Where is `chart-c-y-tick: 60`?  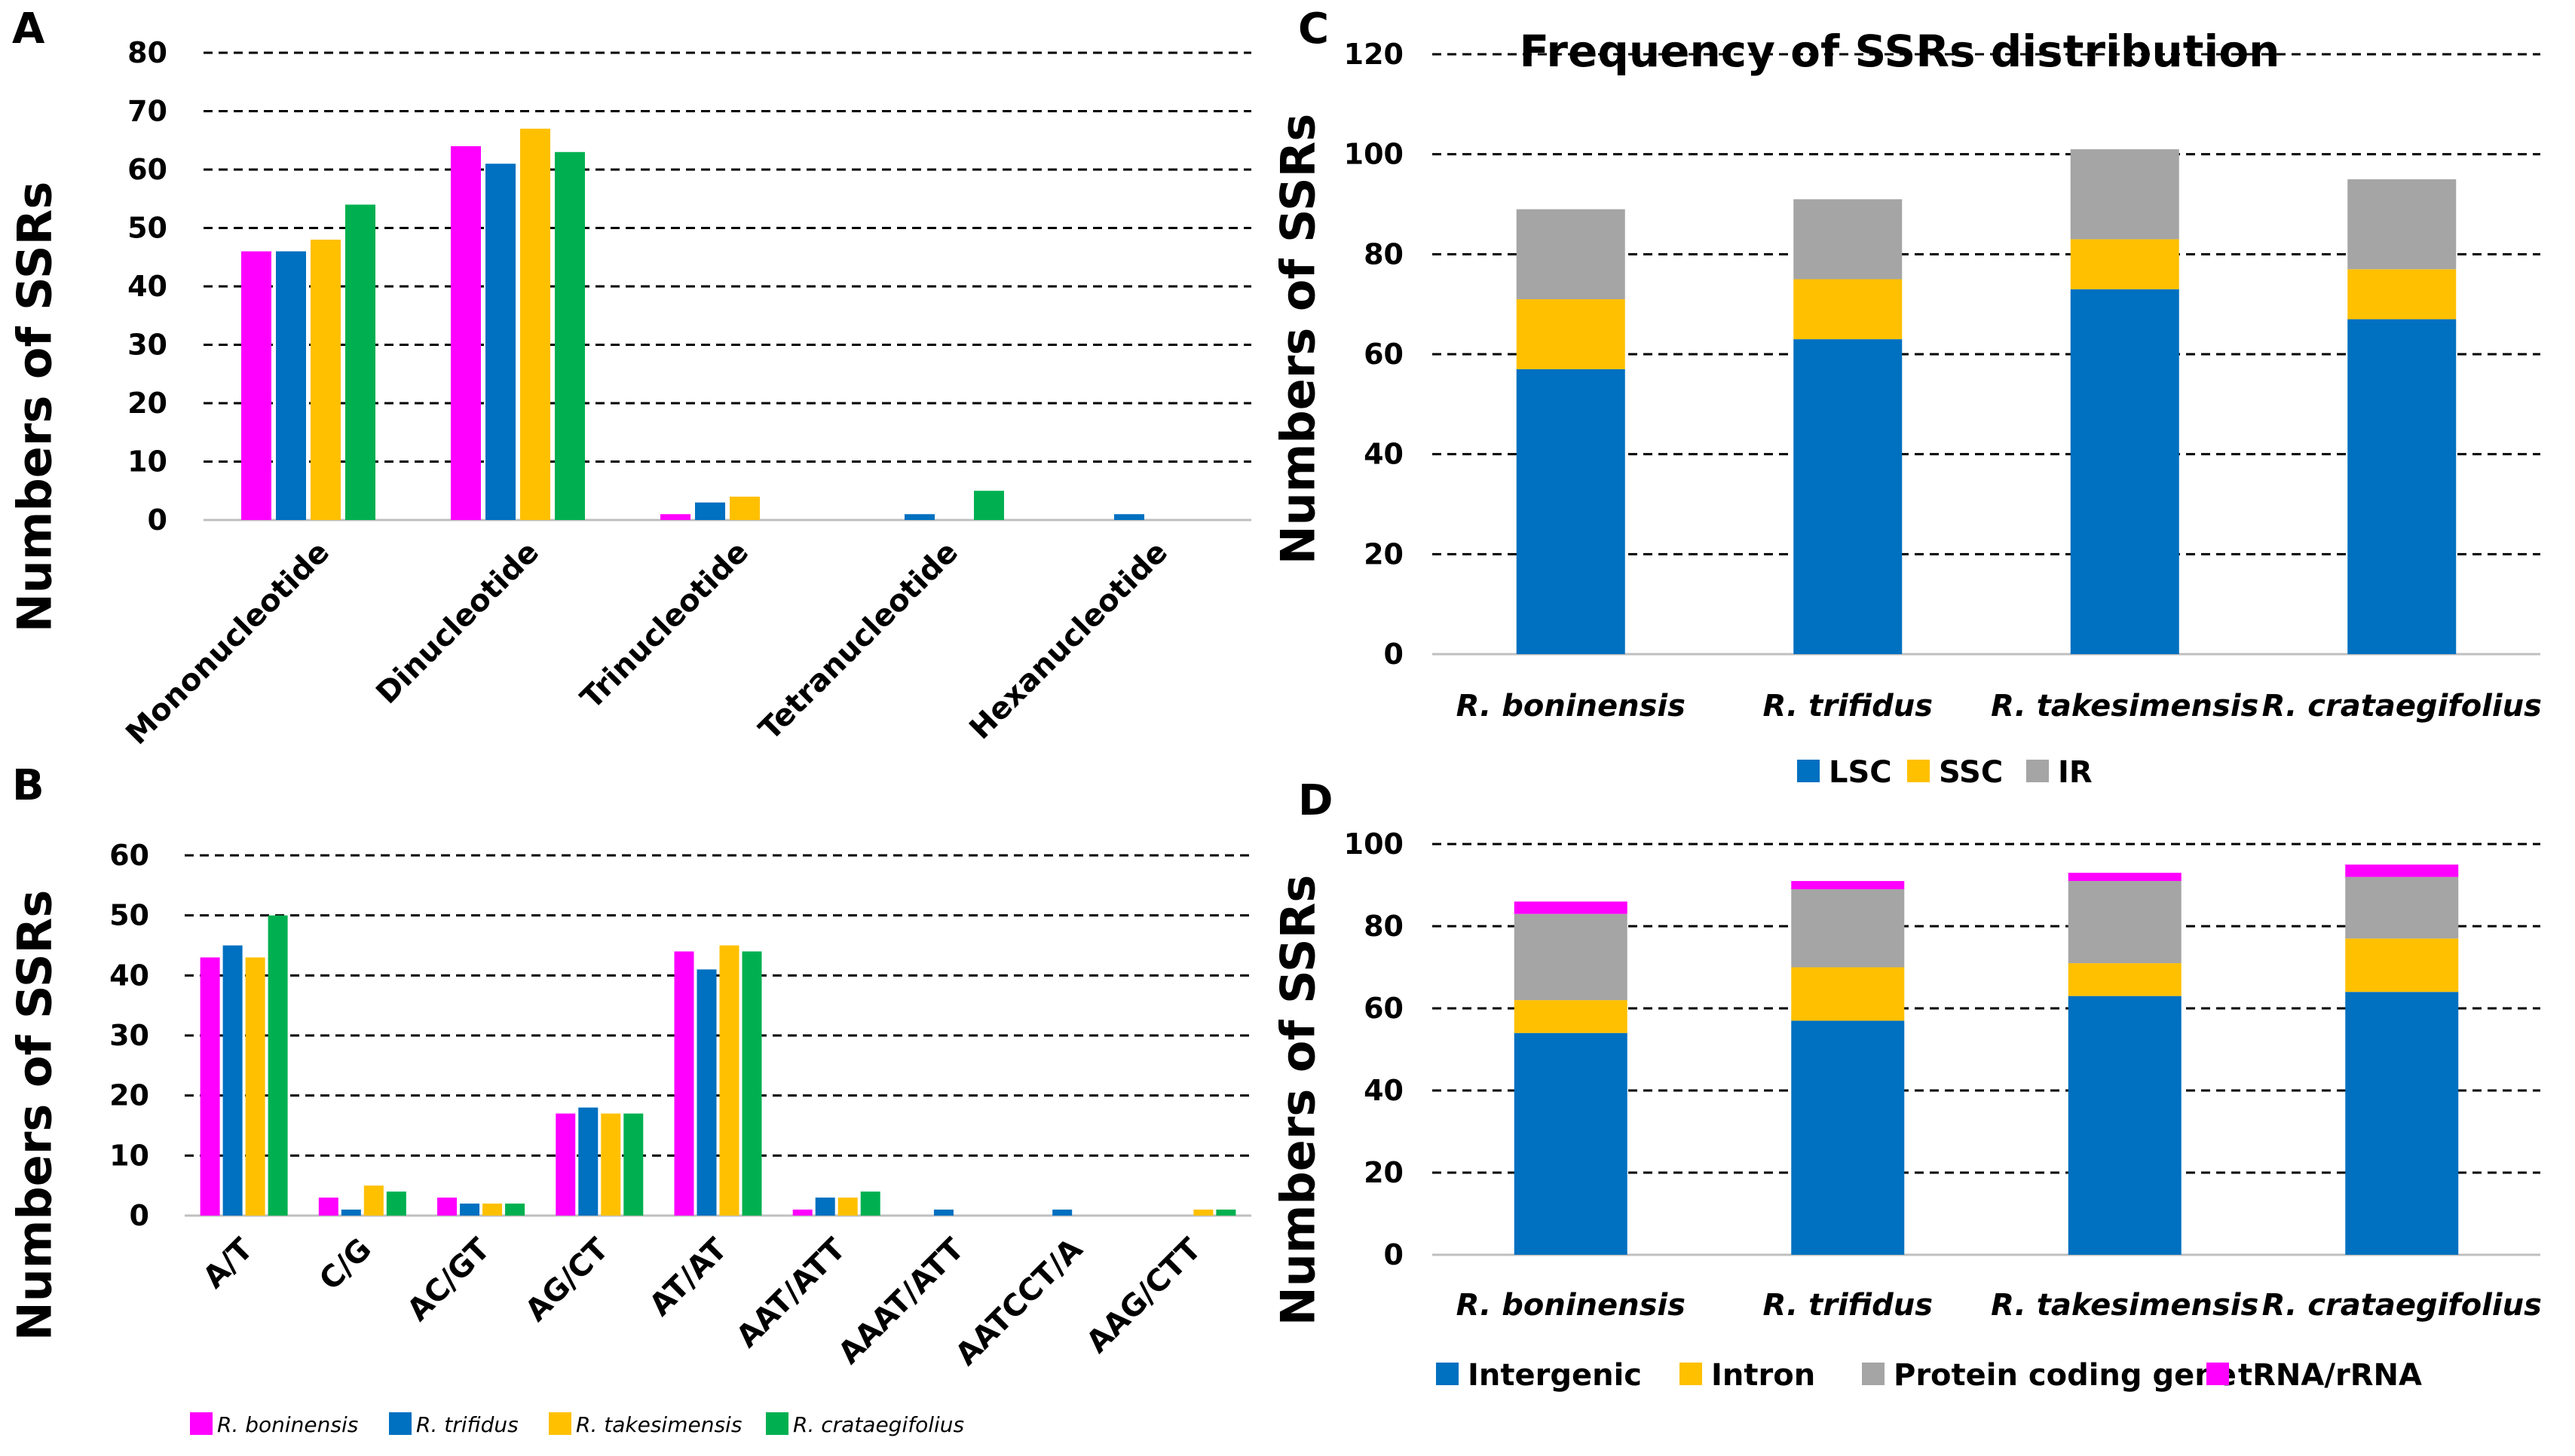 chart-c-y-tick: 60 is located at coordinates (1384, 354).